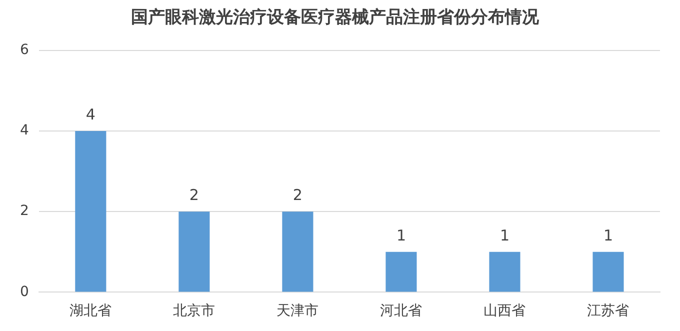  What do you see at coordinates (91, 311) in the screenshot?
I see `x-tick-label: 湖北省` at bounding box center [91, 311].